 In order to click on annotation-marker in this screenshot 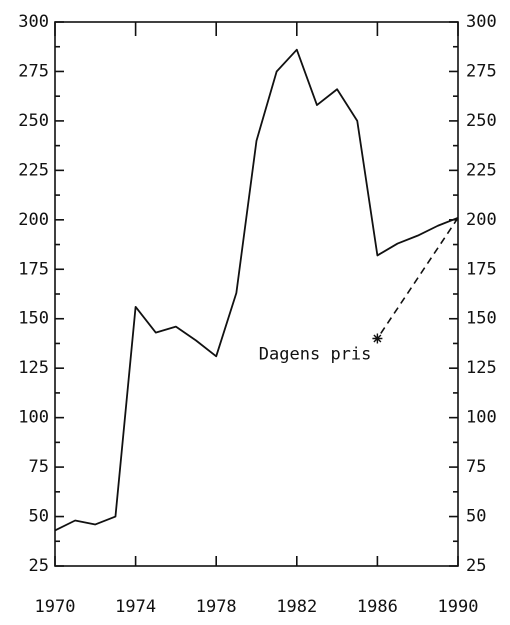, I will do `click(377, 338)`.